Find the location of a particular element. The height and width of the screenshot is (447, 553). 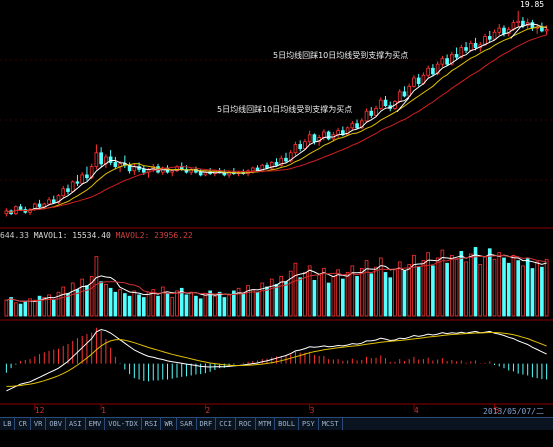

date-axis: 12 1 2 3 4 5 2013/05/07/二 is located at coordinates (276, 411).